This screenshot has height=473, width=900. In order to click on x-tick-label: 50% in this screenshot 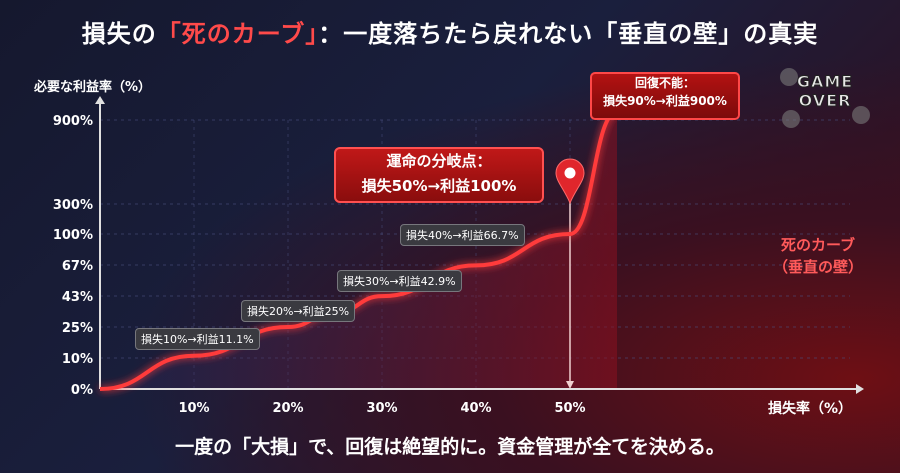, I will do `click(569, 408)`.